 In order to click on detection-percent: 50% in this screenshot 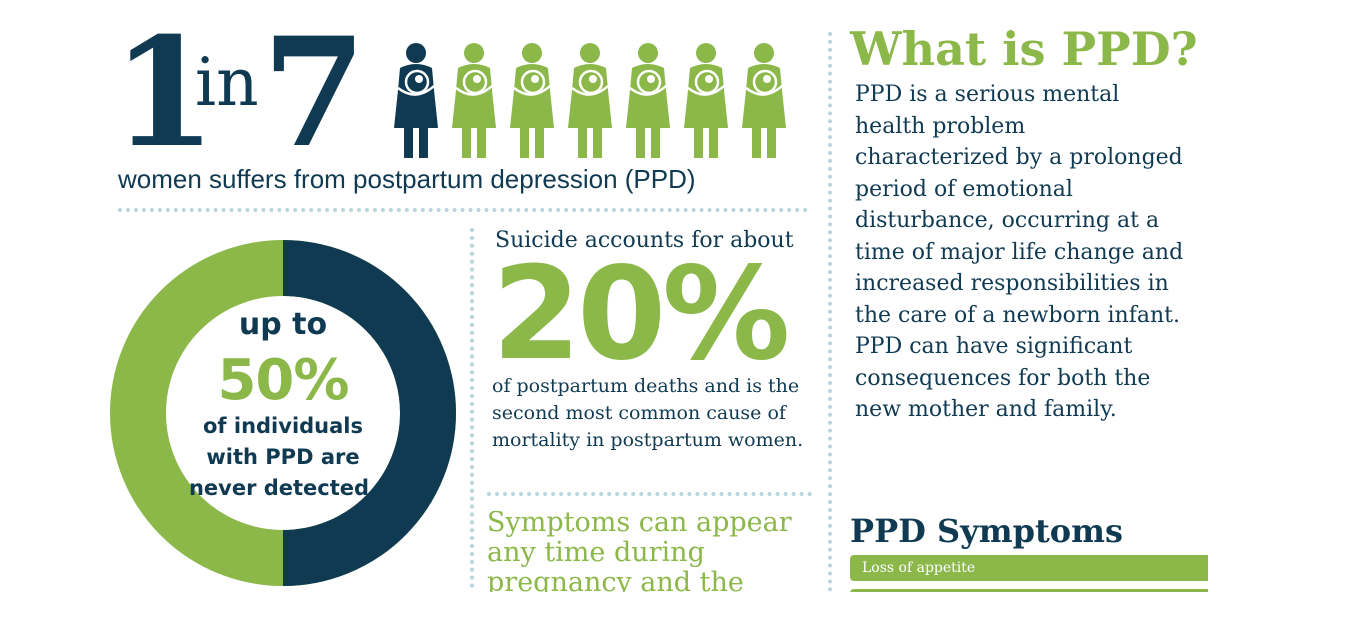, I will do `click(283, 380)`.